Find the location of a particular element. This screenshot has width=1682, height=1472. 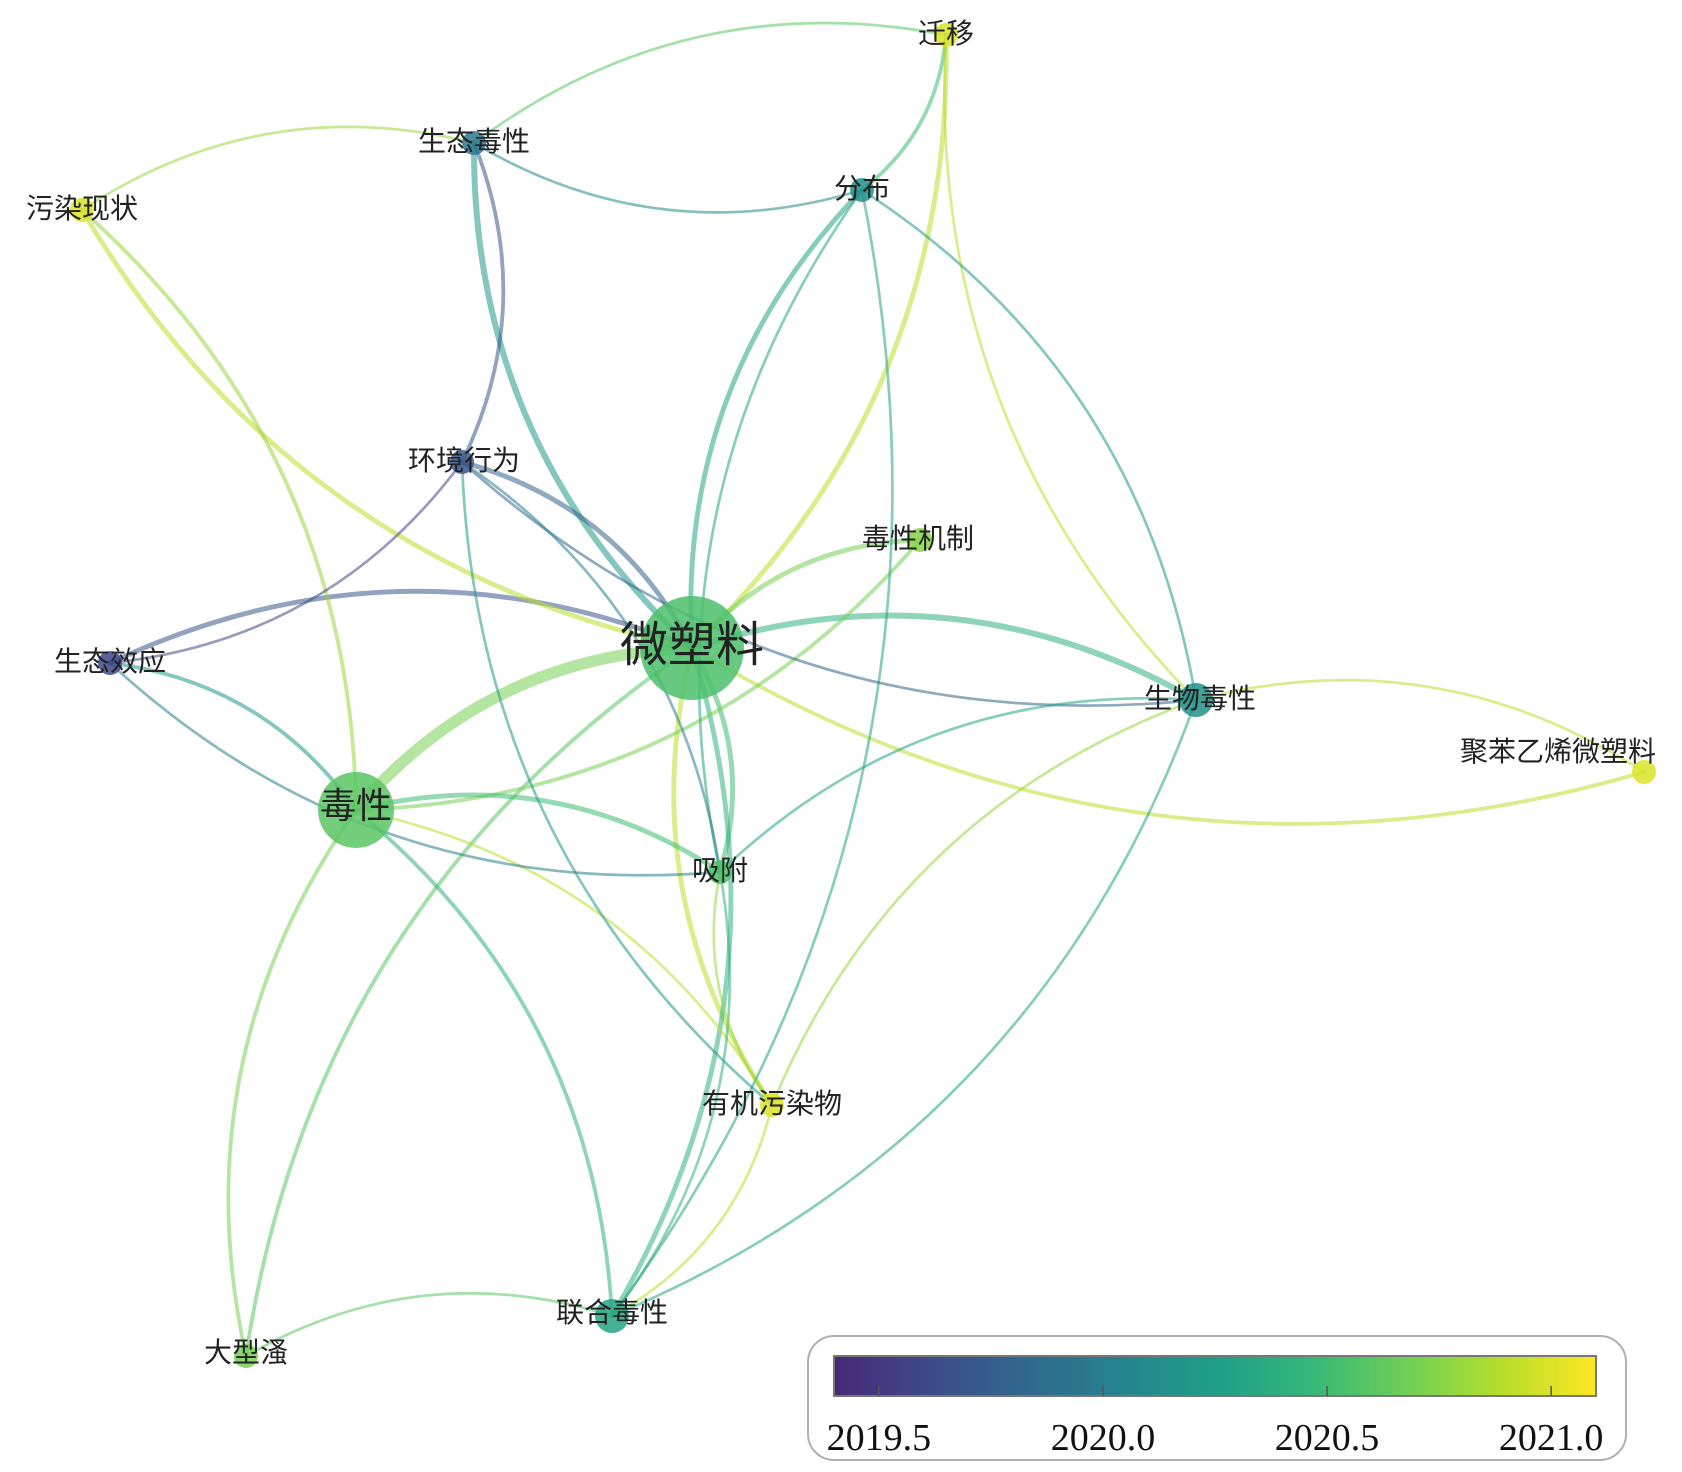

edge-shengtaiduxing-fenbu is located at coordinates (668, 177).